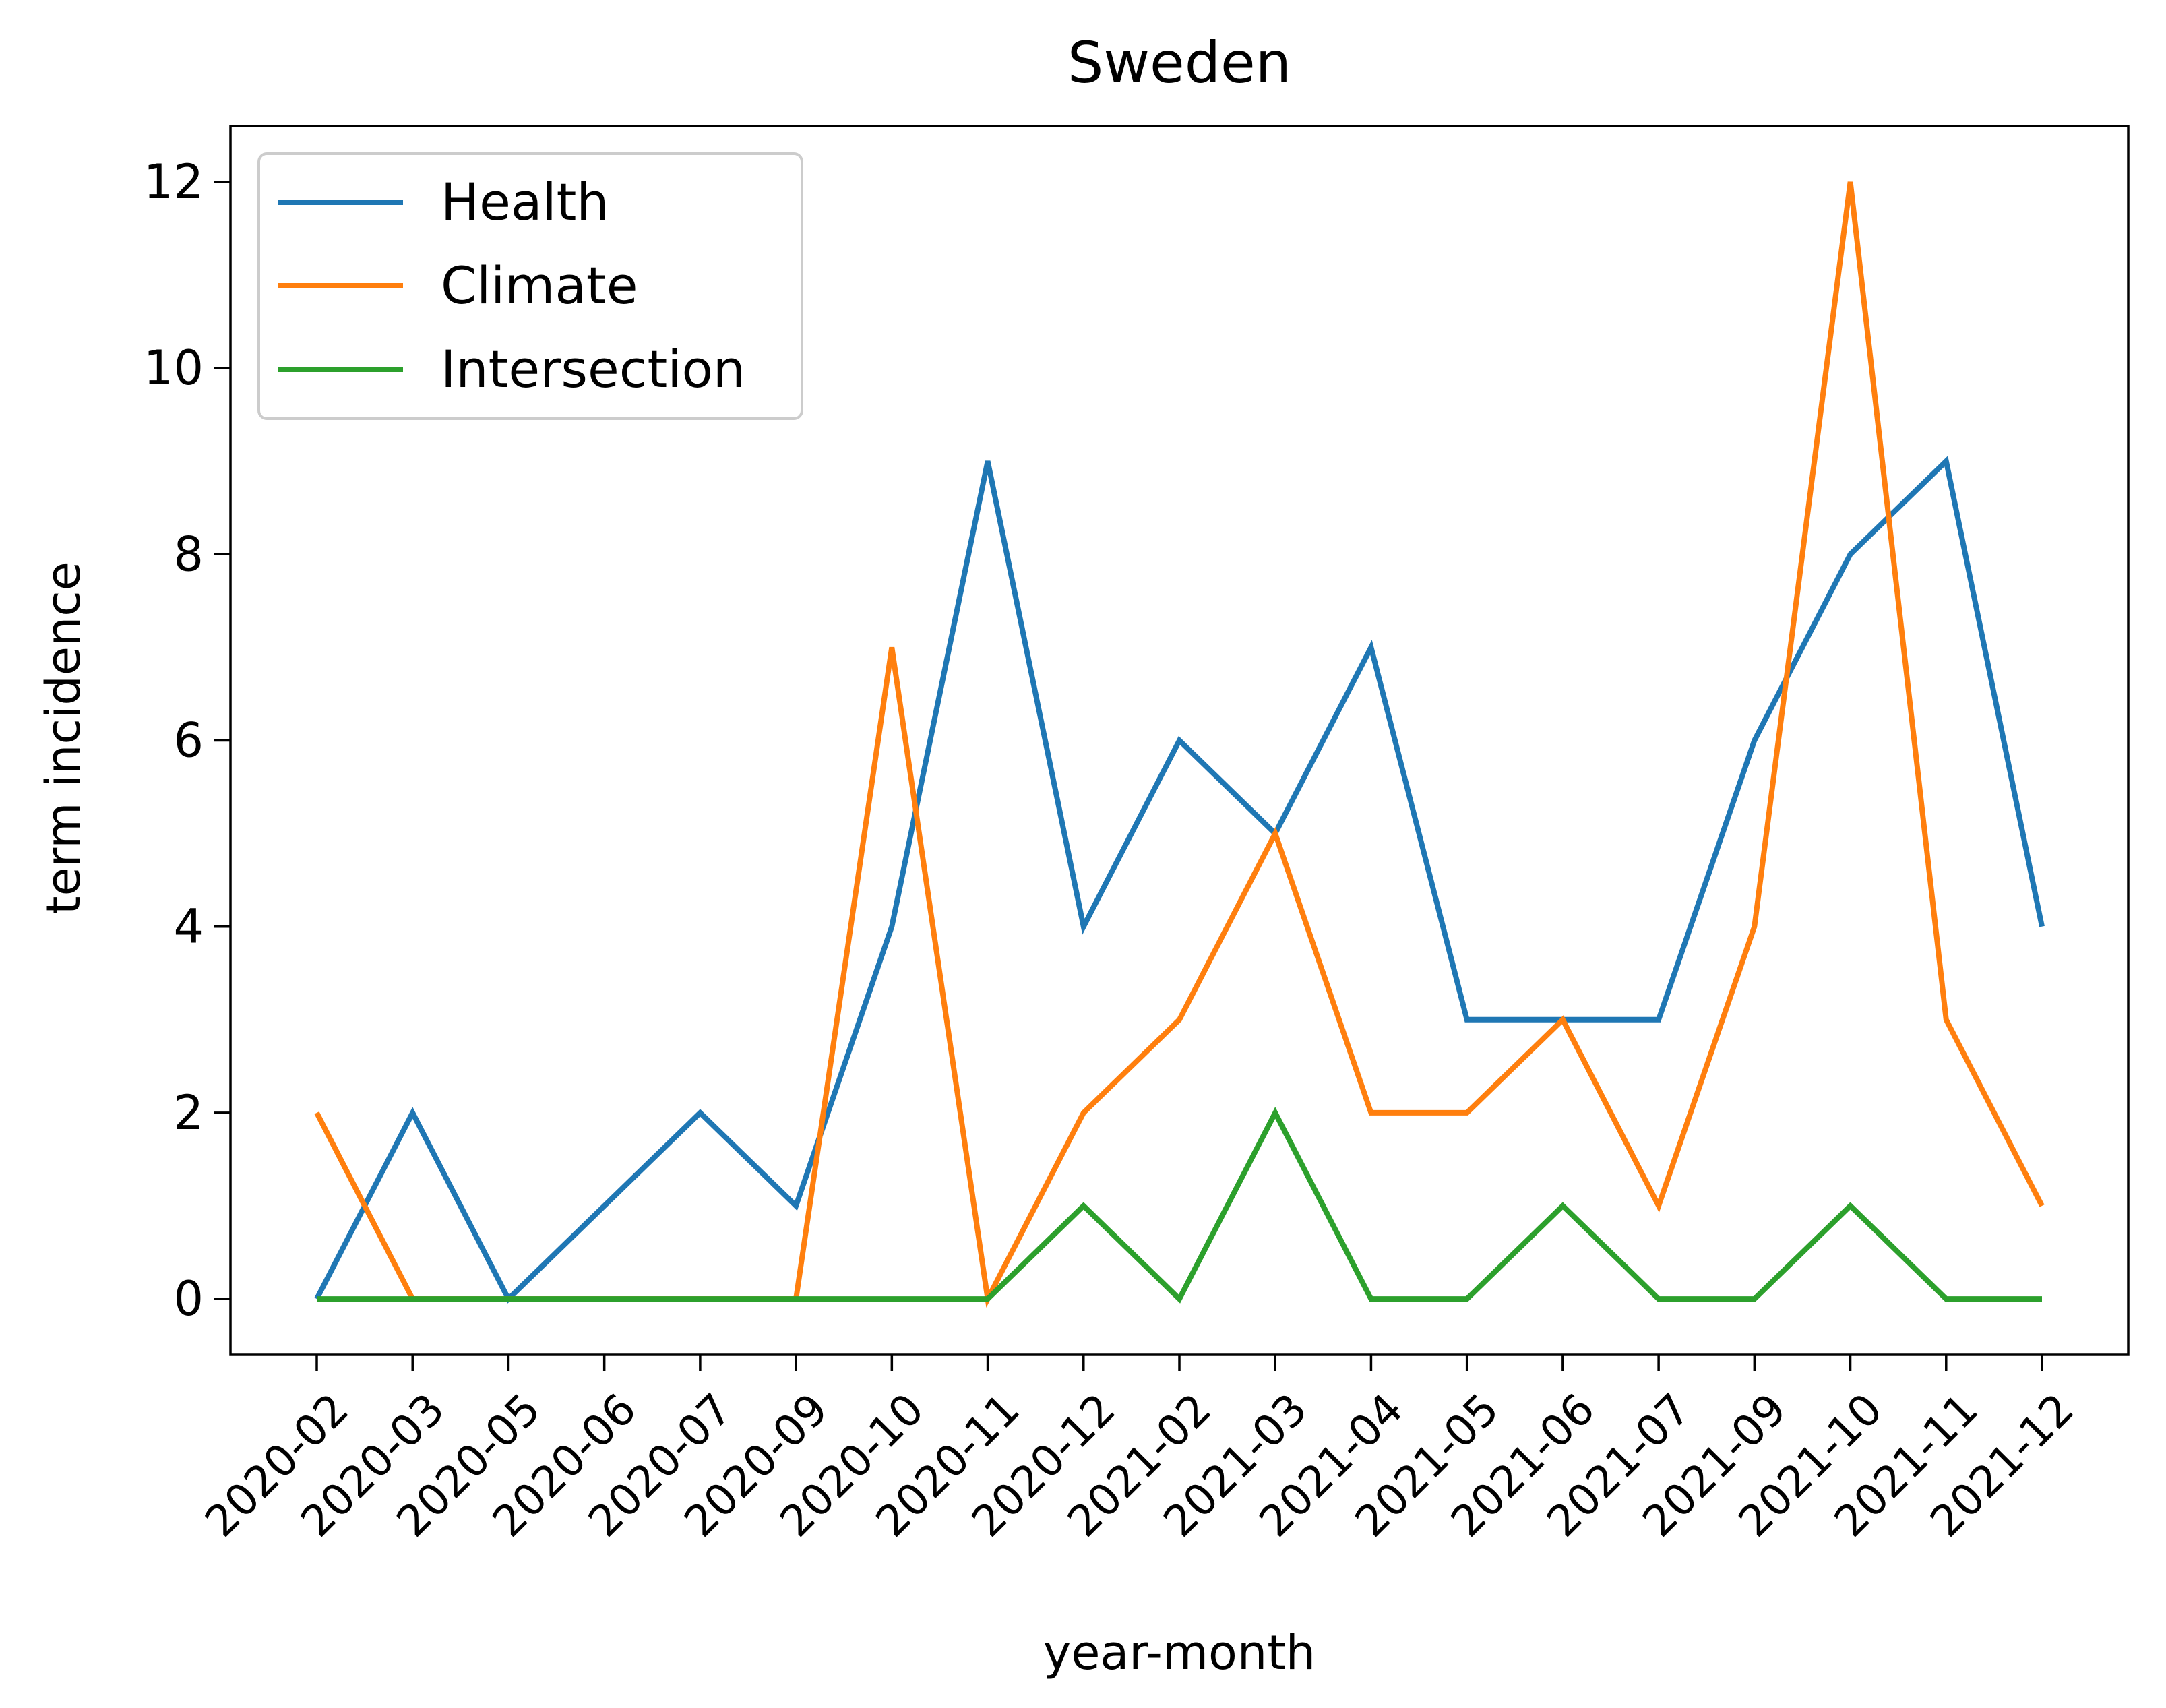 This screenshot has height=1708, width=2166. What do you see at coordinates (593, 369) in the screenshot?
I see `legend-label: Intersection` at bounding box center [593, 369].